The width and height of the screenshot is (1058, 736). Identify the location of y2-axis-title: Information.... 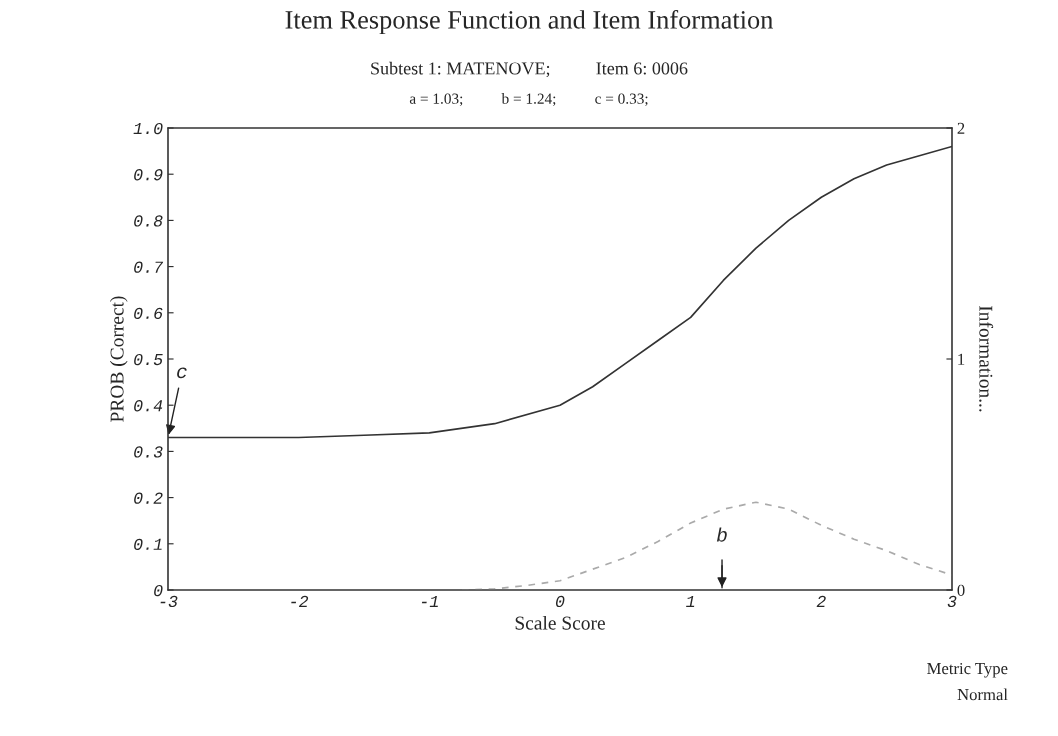
(986, 358).